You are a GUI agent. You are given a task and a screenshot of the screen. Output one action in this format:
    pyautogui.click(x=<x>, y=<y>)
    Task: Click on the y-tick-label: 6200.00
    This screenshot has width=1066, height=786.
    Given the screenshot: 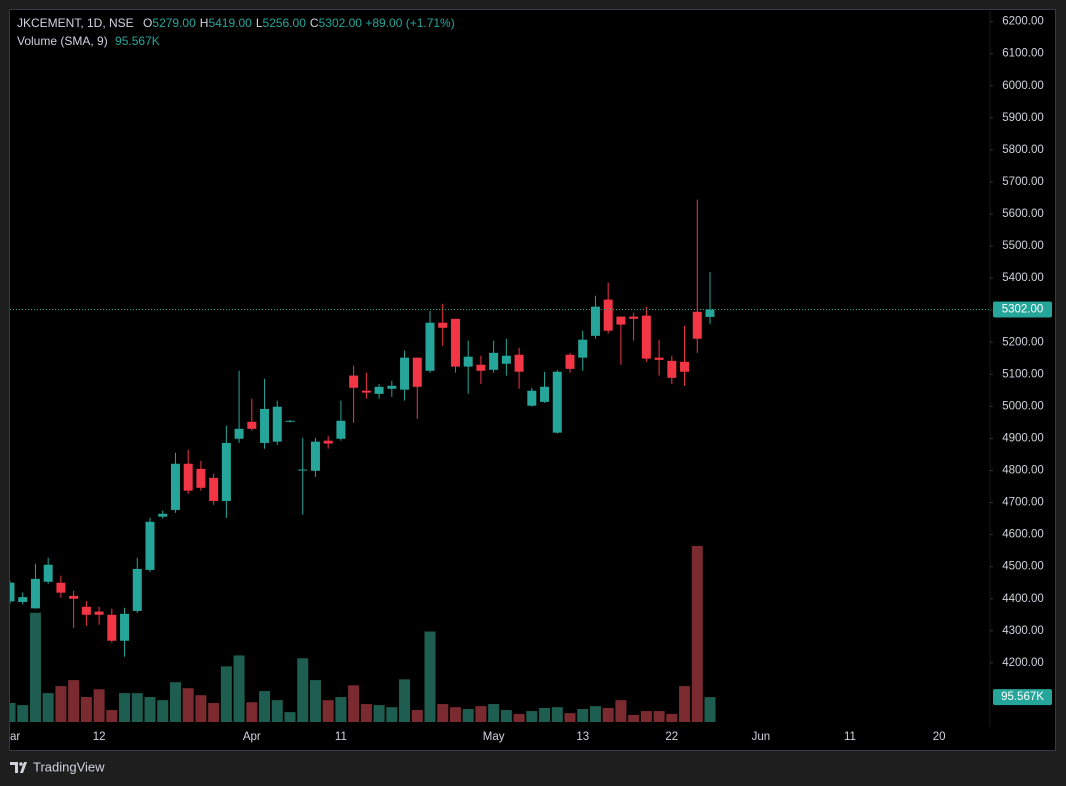 What is the action you would take?
    pyautogui.click(x=1023, y=22)
    